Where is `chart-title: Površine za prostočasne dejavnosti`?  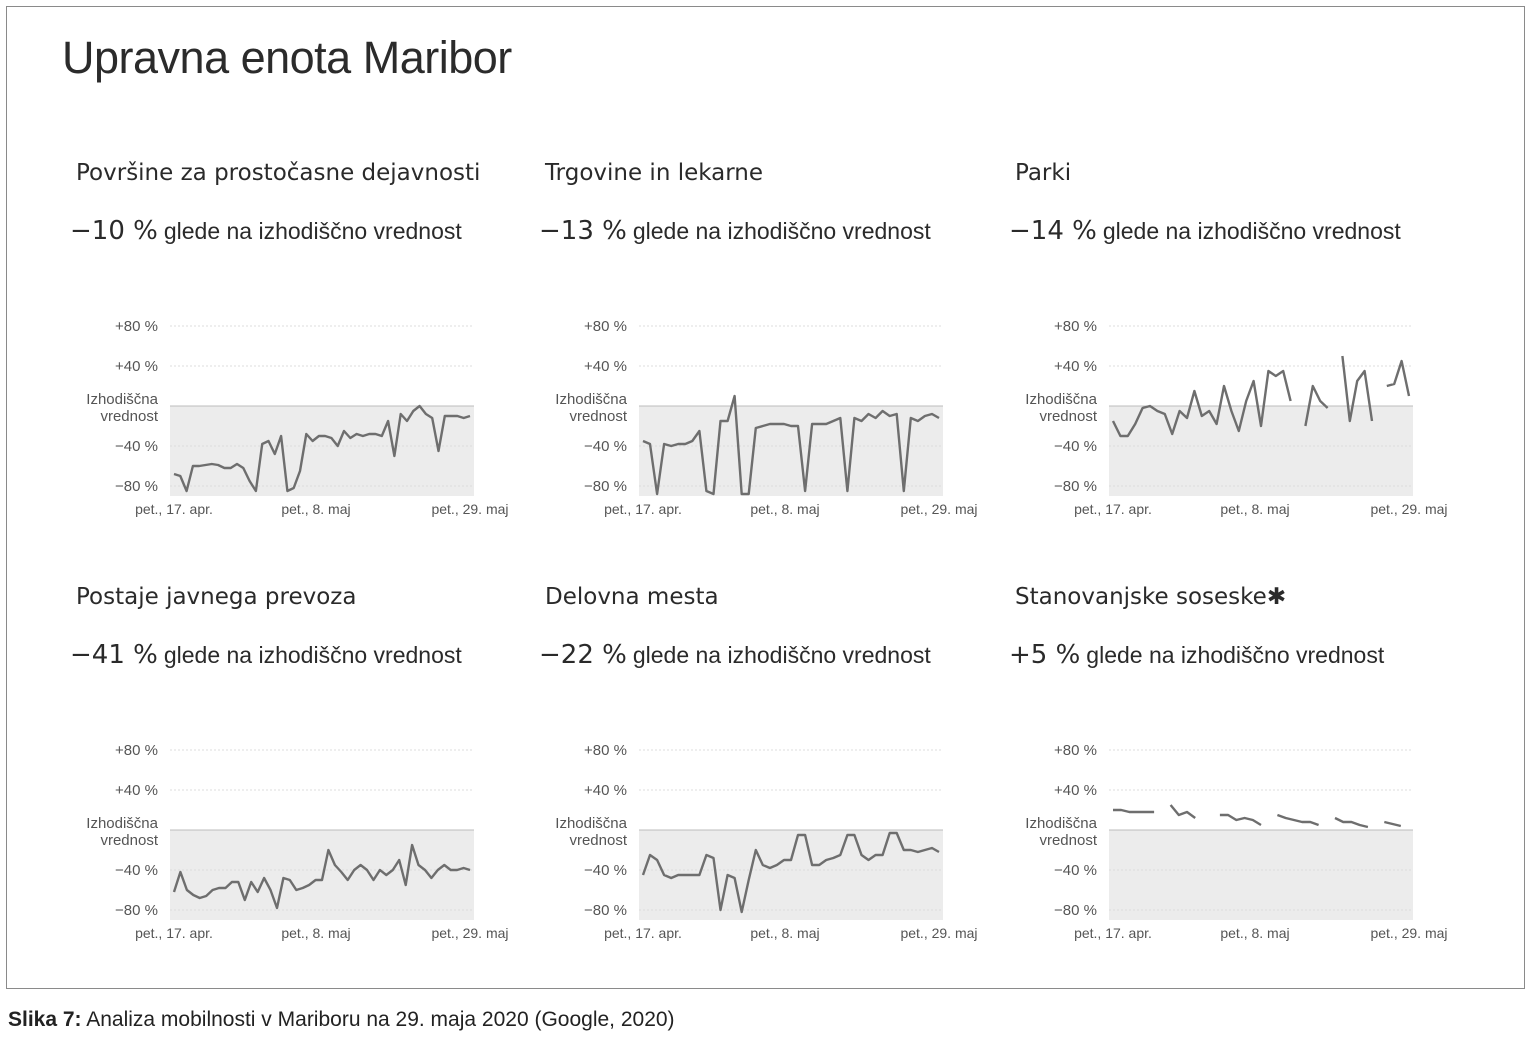 chart-title: Površine za prostočasne dejavnosti is located at coordinates (278, 173).